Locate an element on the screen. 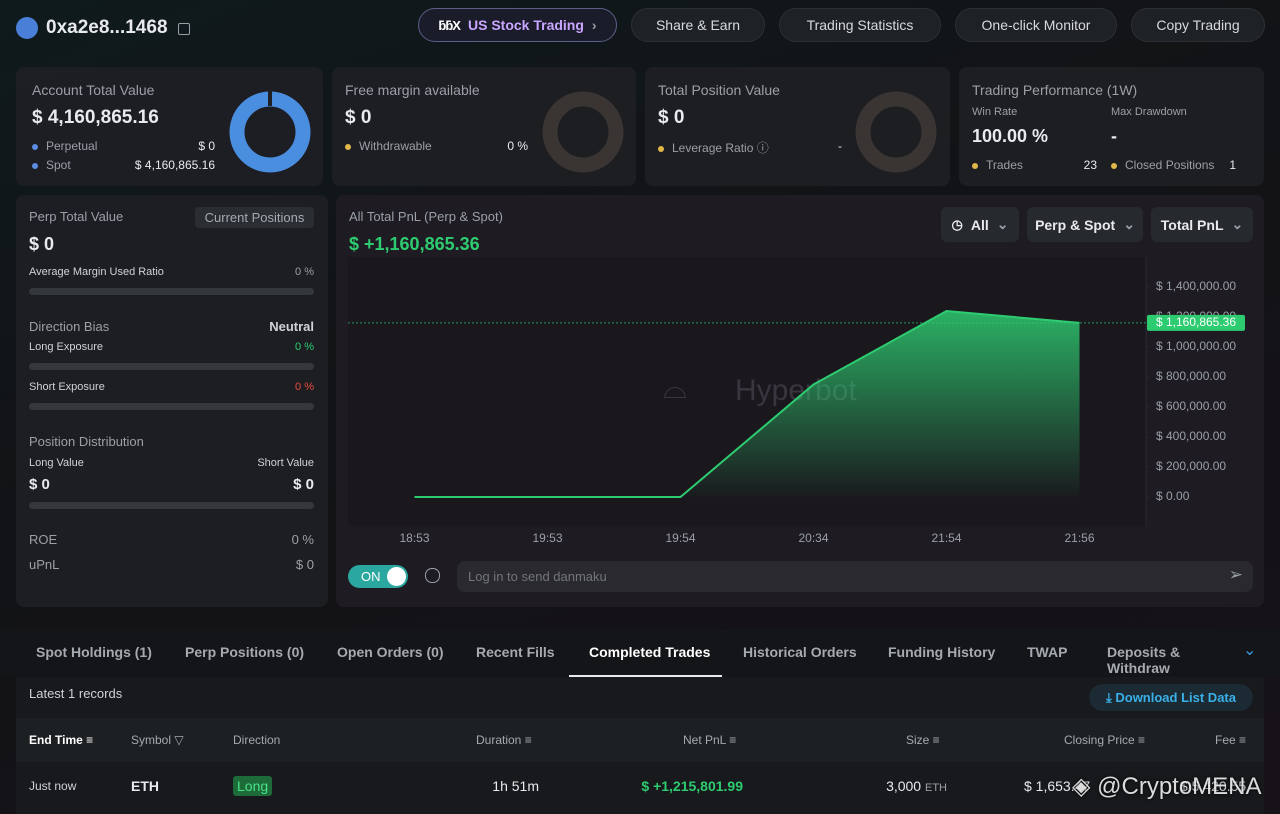 The image size is (1280, 814). tab: Historical Orders is located at coordinates (800, 652).